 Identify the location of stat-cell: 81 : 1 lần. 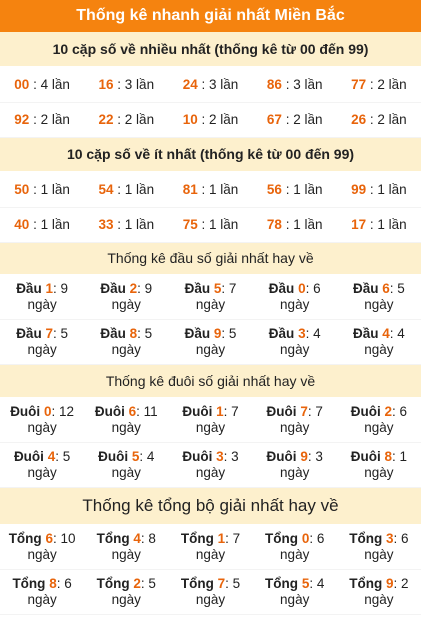
(210, 190).